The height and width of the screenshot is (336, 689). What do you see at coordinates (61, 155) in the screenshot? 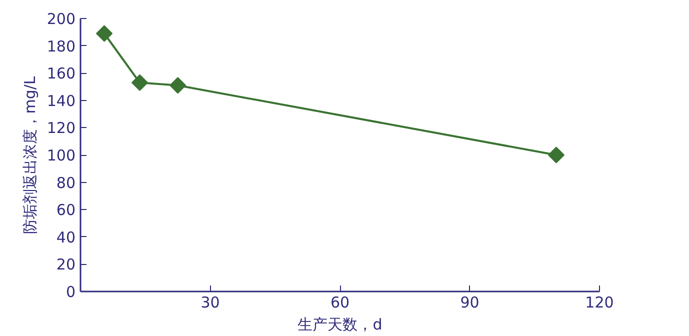
I see `y-tick-label: 100` at bounding box center [61, 155].